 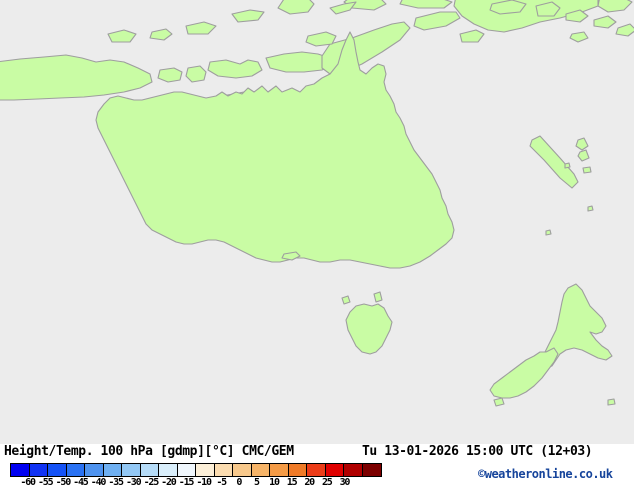 What do you see at coordinates (437, 21) in the screenshot?
I see `land-wetar` at bounding box center [437, 21].